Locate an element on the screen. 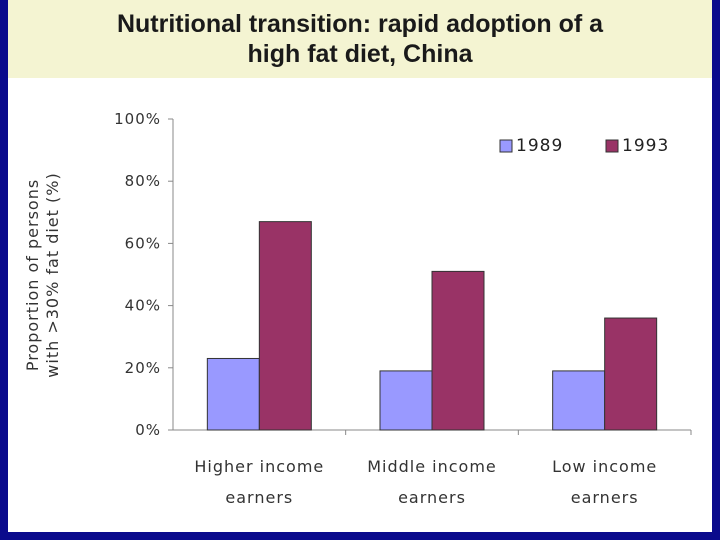 The width and height of the screenshot is (720, 540). y-tick-label: 80% is located at coordinates (143, 181).